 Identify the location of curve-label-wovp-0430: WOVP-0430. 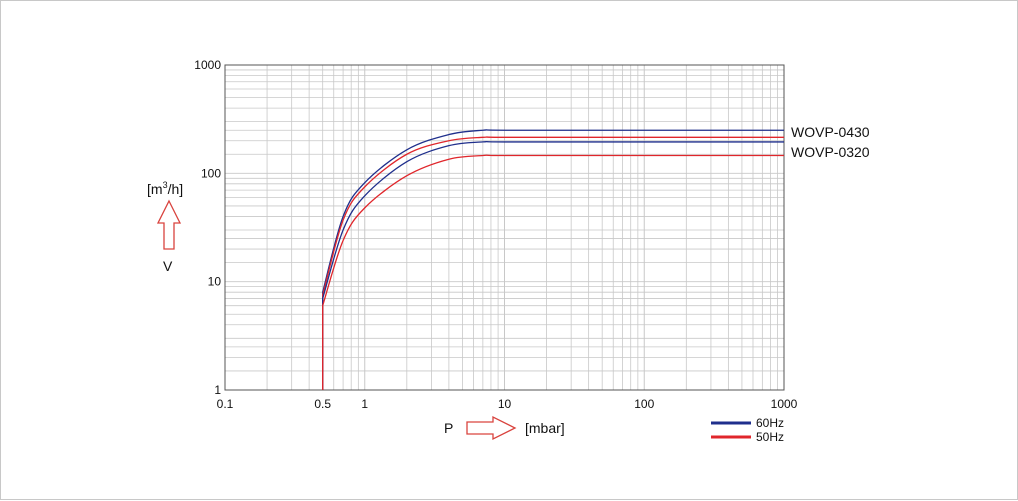
(830, 132).